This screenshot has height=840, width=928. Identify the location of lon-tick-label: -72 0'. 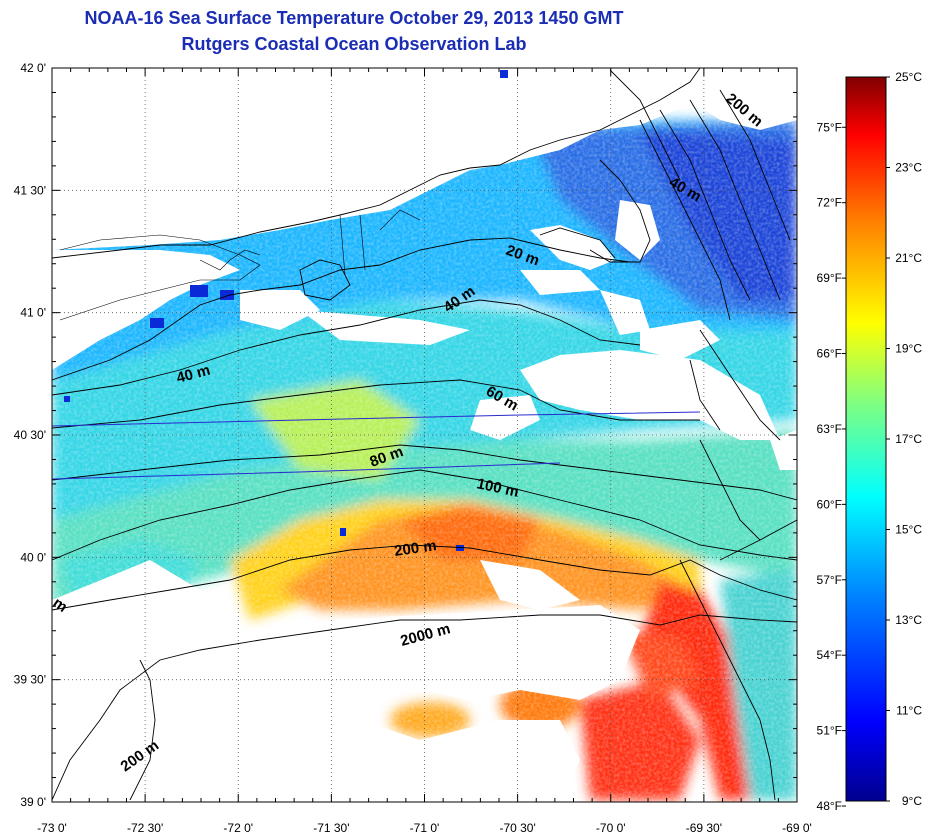
(238, 828).